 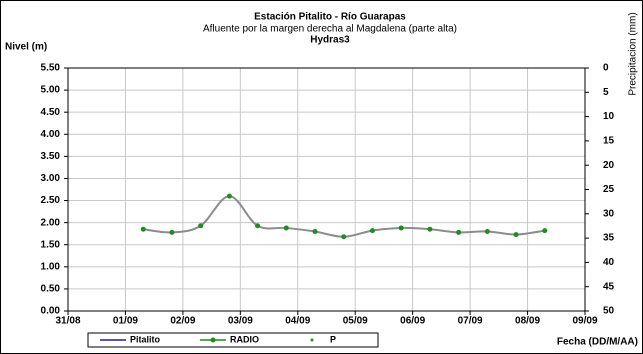 What do you see at coordinates (297, 321) in the screenshot?
I see `x-tick-label: 04/09` at bounding box center [297, 321].